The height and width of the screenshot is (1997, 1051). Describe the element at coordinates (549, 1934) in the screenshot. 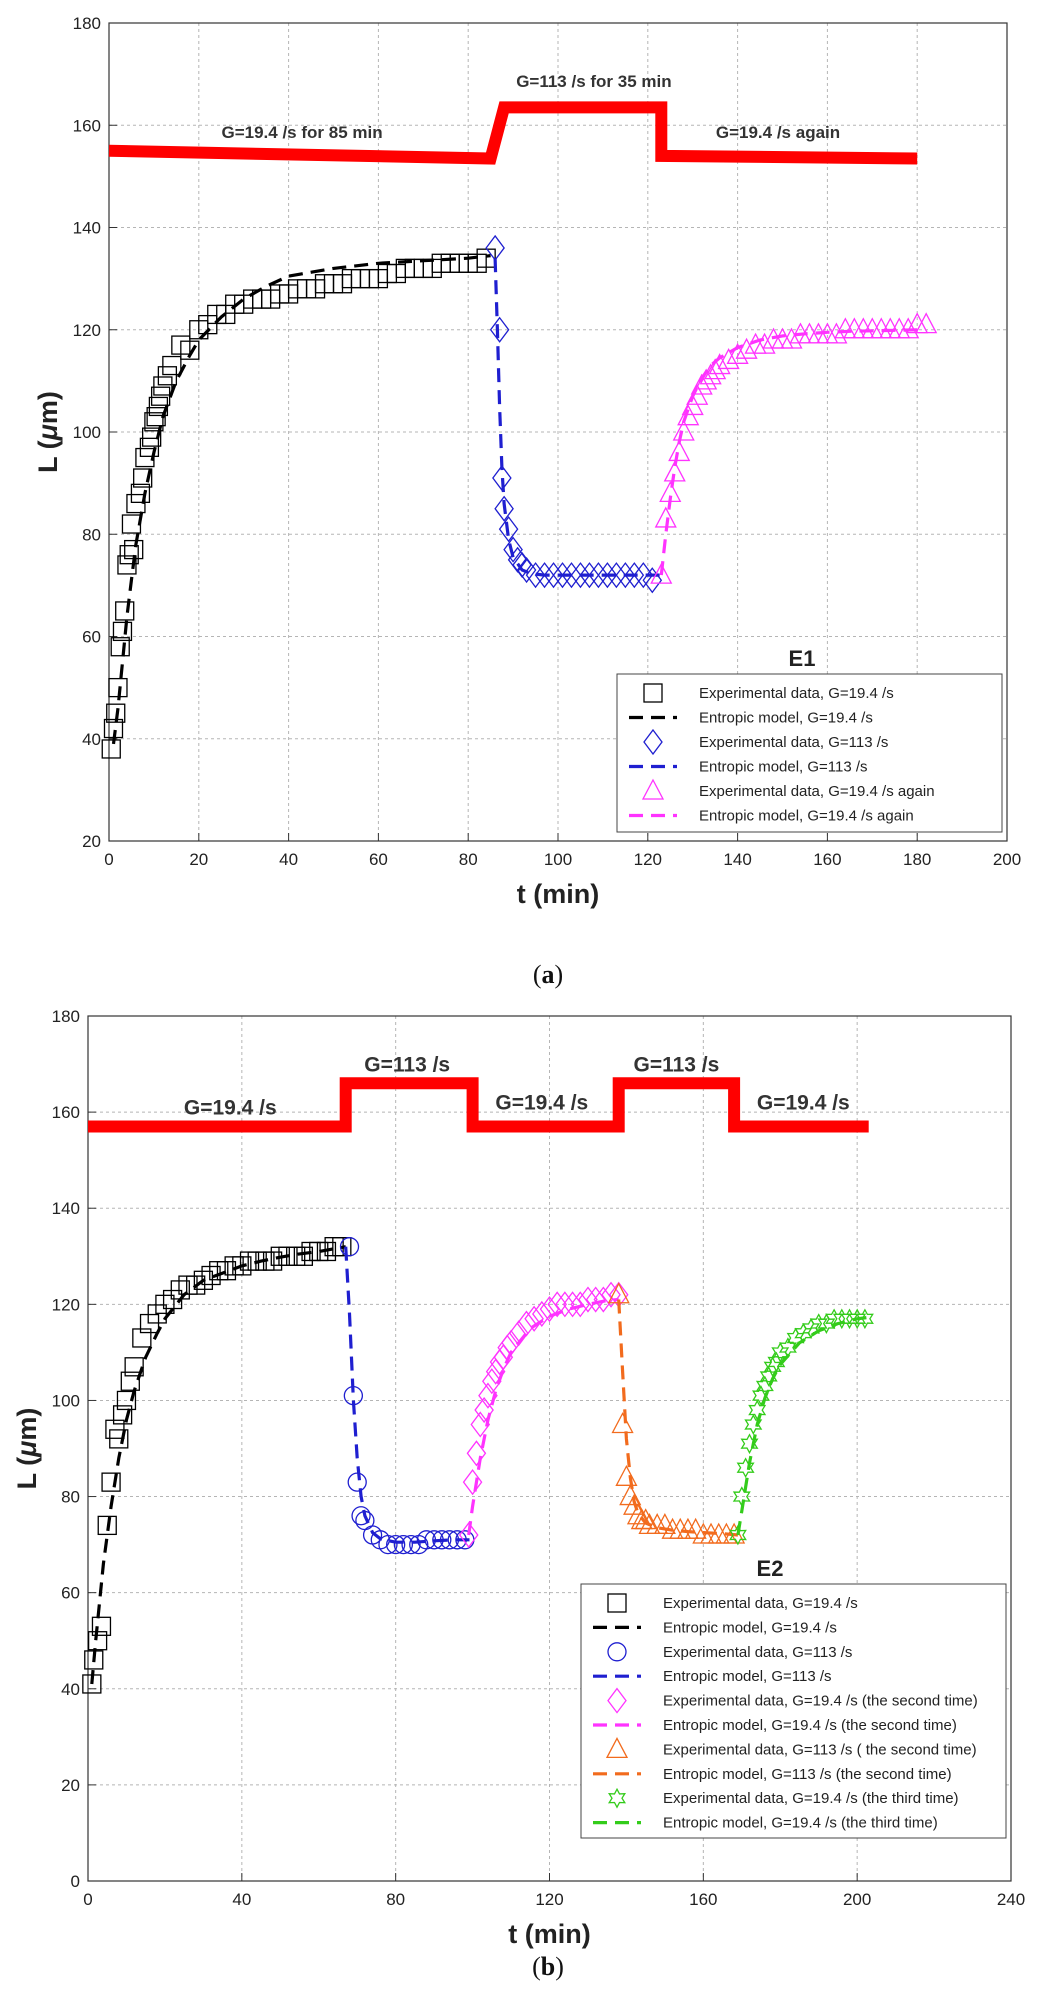

I see `x-axis-label: t (min)` at that location.